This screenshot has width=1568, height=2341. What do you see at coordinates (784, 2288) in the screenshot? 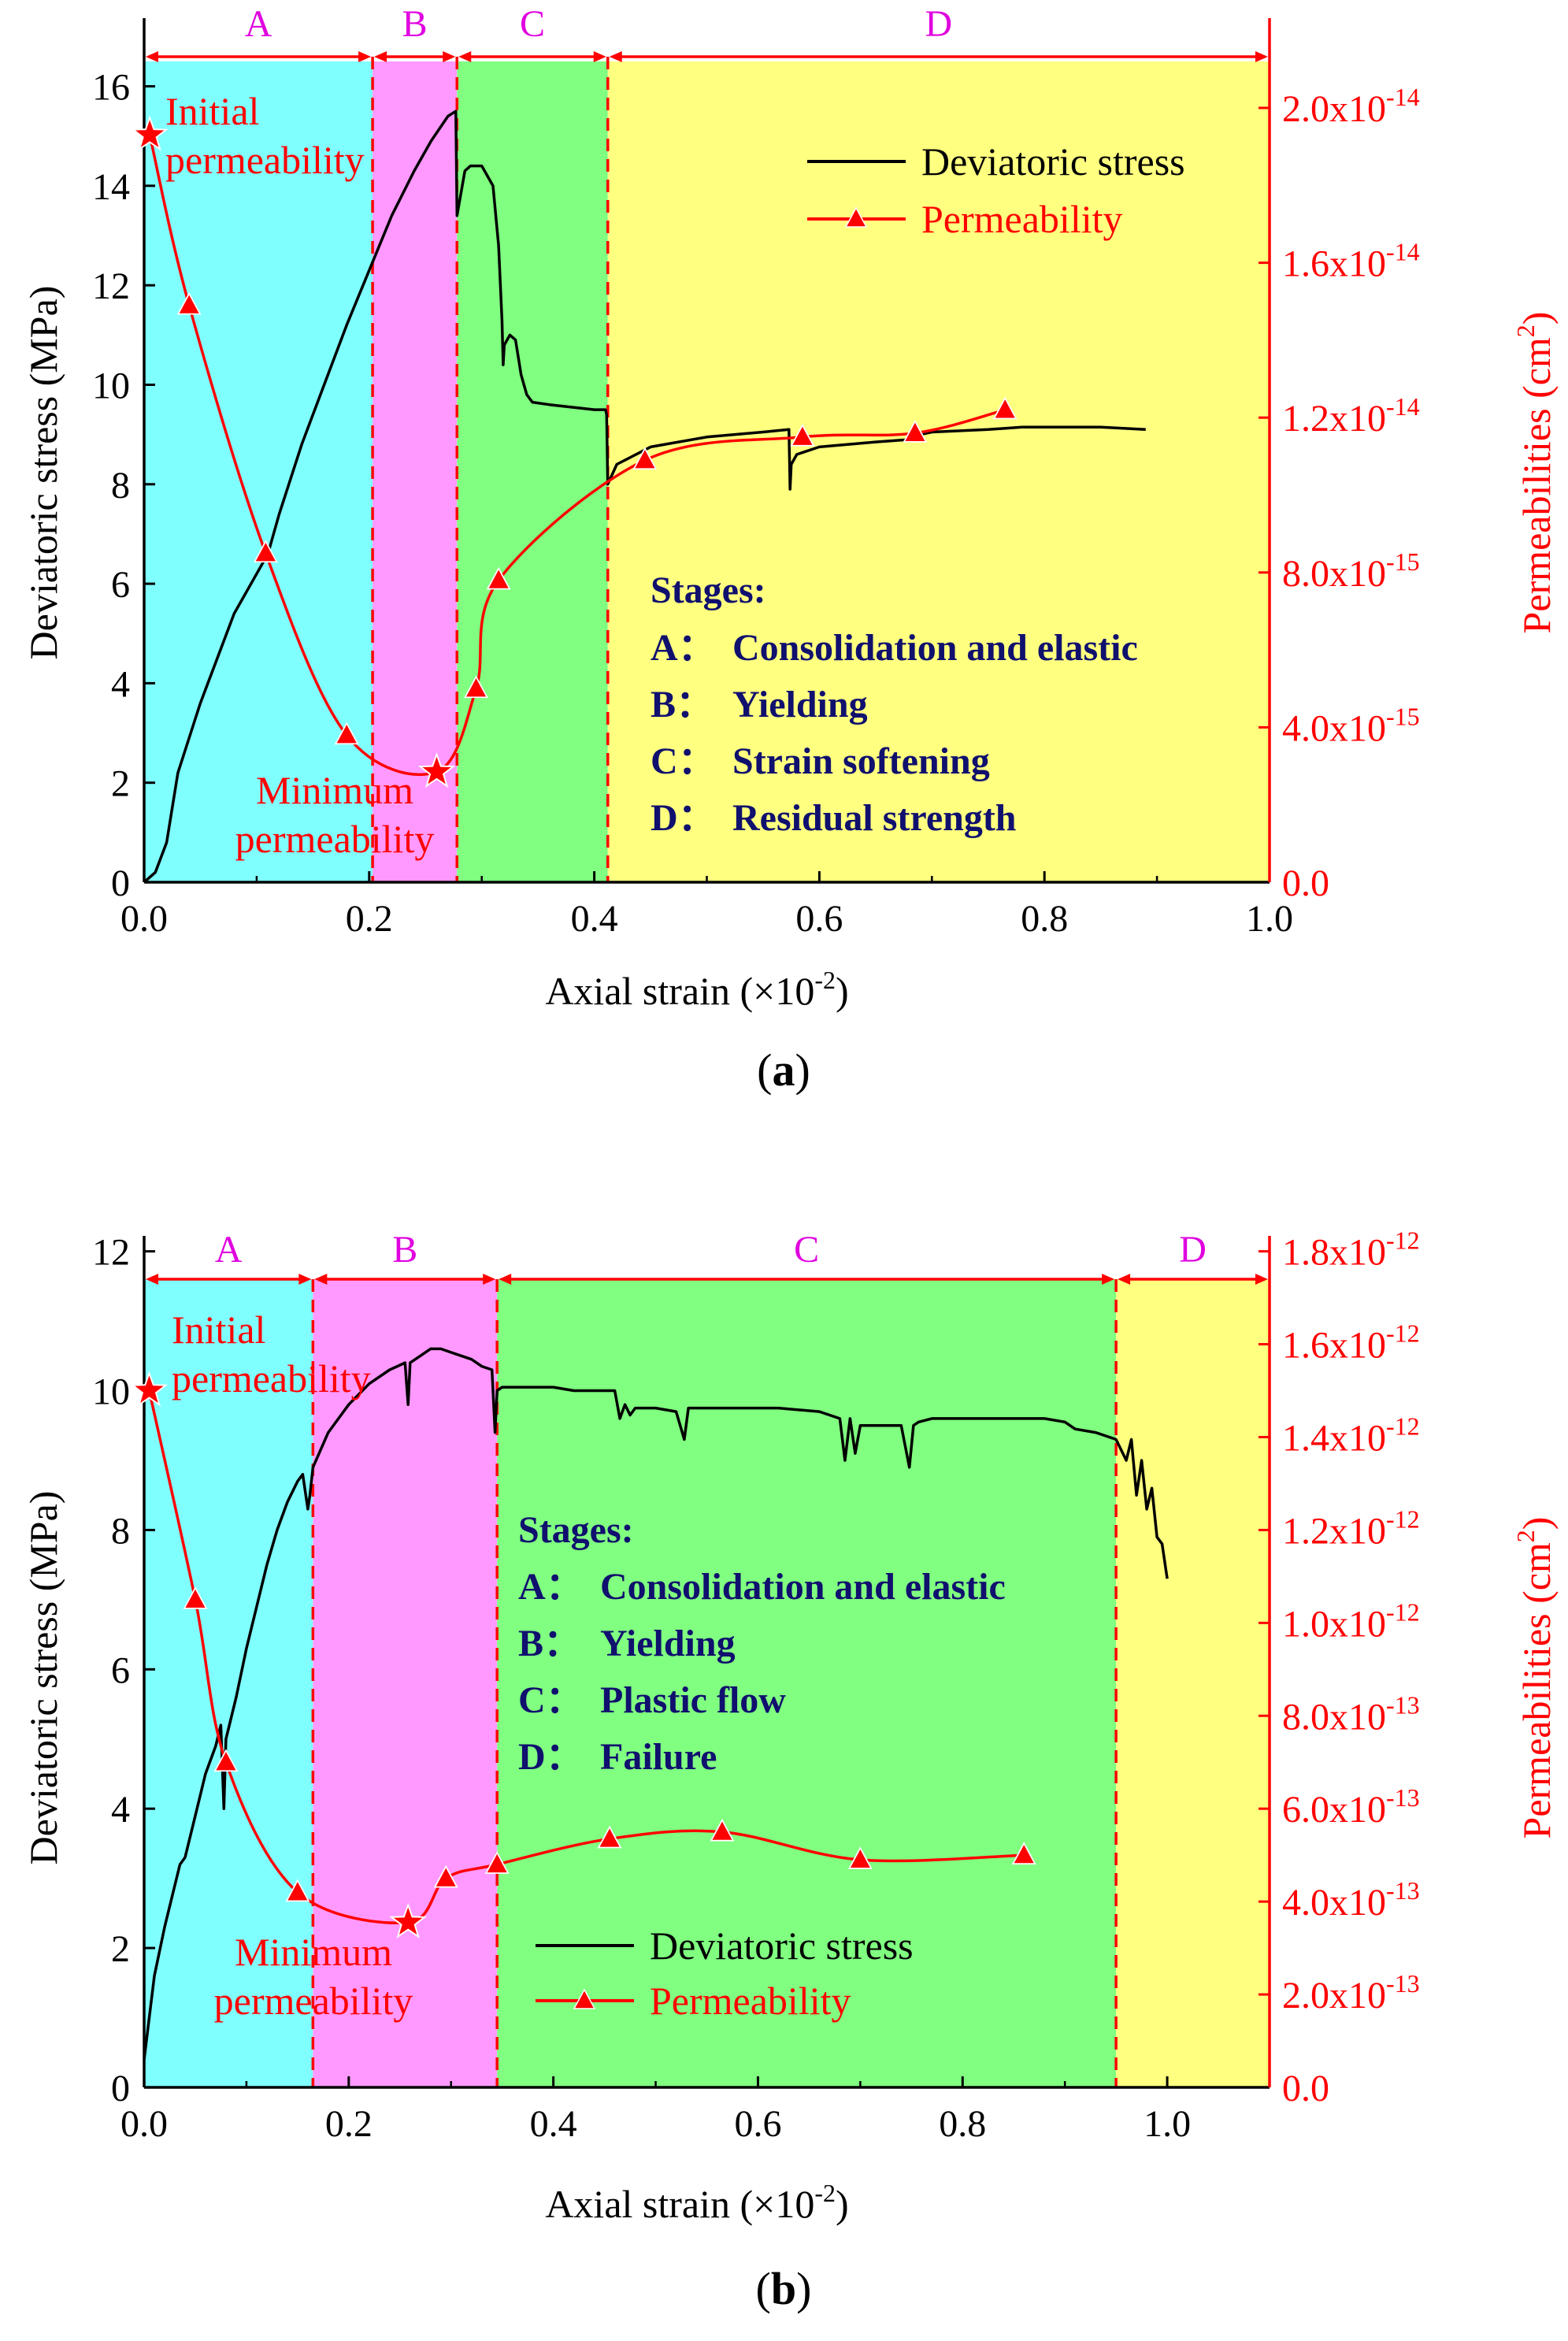
I see `panel-label-b: (b)` at bounding box center [784, 2288].